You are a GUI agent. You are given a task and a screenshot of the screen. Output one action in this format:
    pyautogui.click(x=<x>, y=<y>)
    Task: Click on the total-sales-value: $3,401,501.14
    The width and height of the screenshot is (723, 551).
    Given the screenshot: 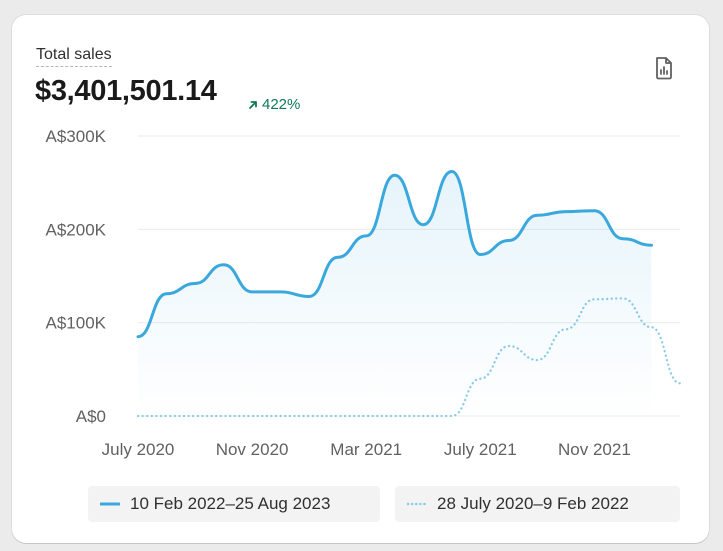 What is the action you would take?
    pyautogui.click(x=126, y=91)
    